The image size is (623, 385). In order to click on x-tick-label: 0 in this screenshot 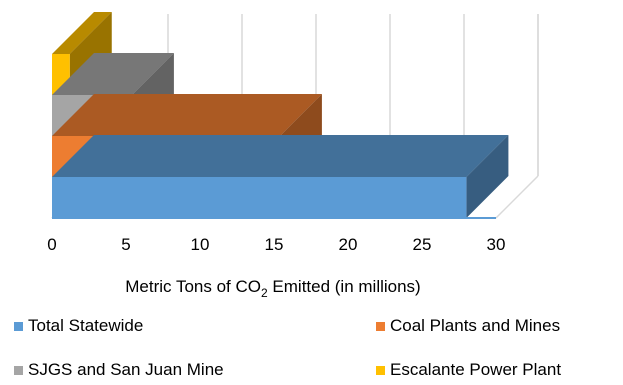, I will do `click(51, 244)`.